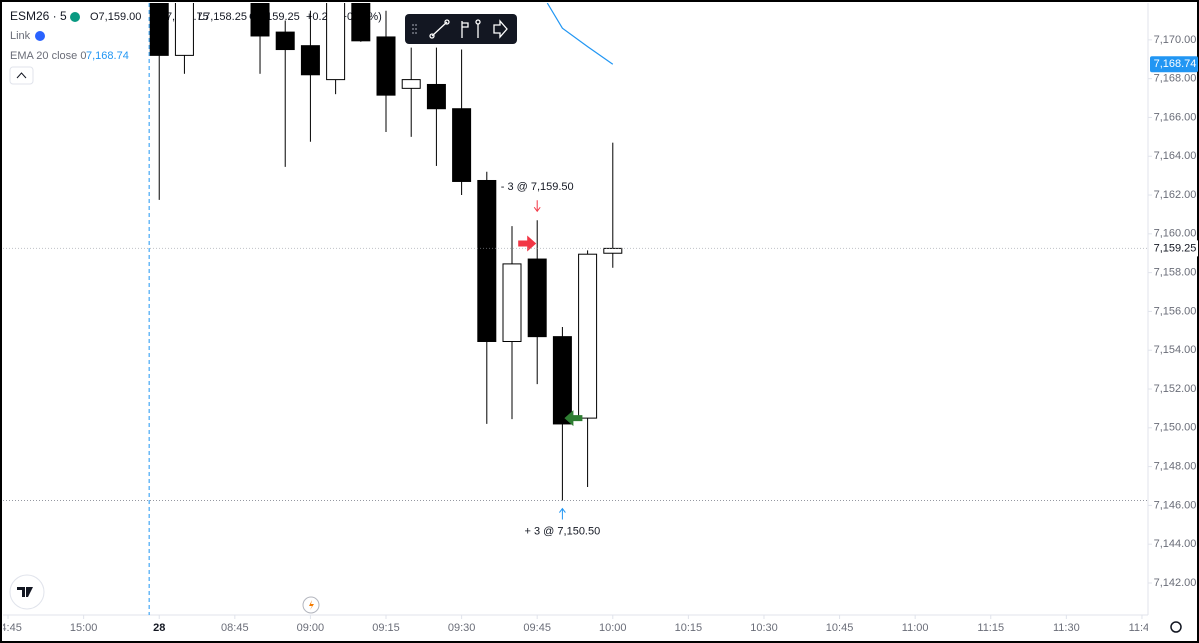 The width and height of the screenshot is (1199, 643). What do you see at coordinates (38, 16) in the screenshot?
I see `symbol: ESM26 · 5` at bounding box center [38, 16].